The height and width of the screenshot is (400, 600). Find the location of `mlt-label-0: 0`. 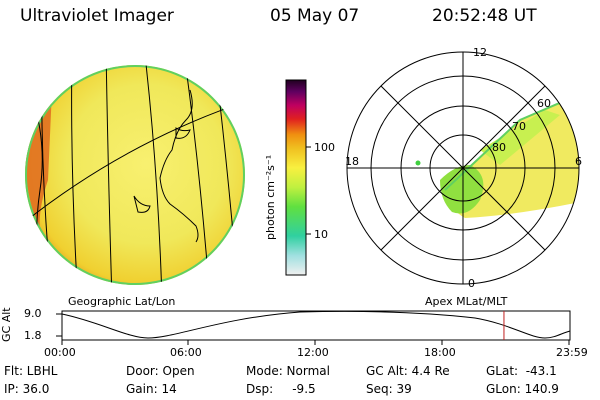

mlt-label-0: 0 is located at coordinates (471, 283).